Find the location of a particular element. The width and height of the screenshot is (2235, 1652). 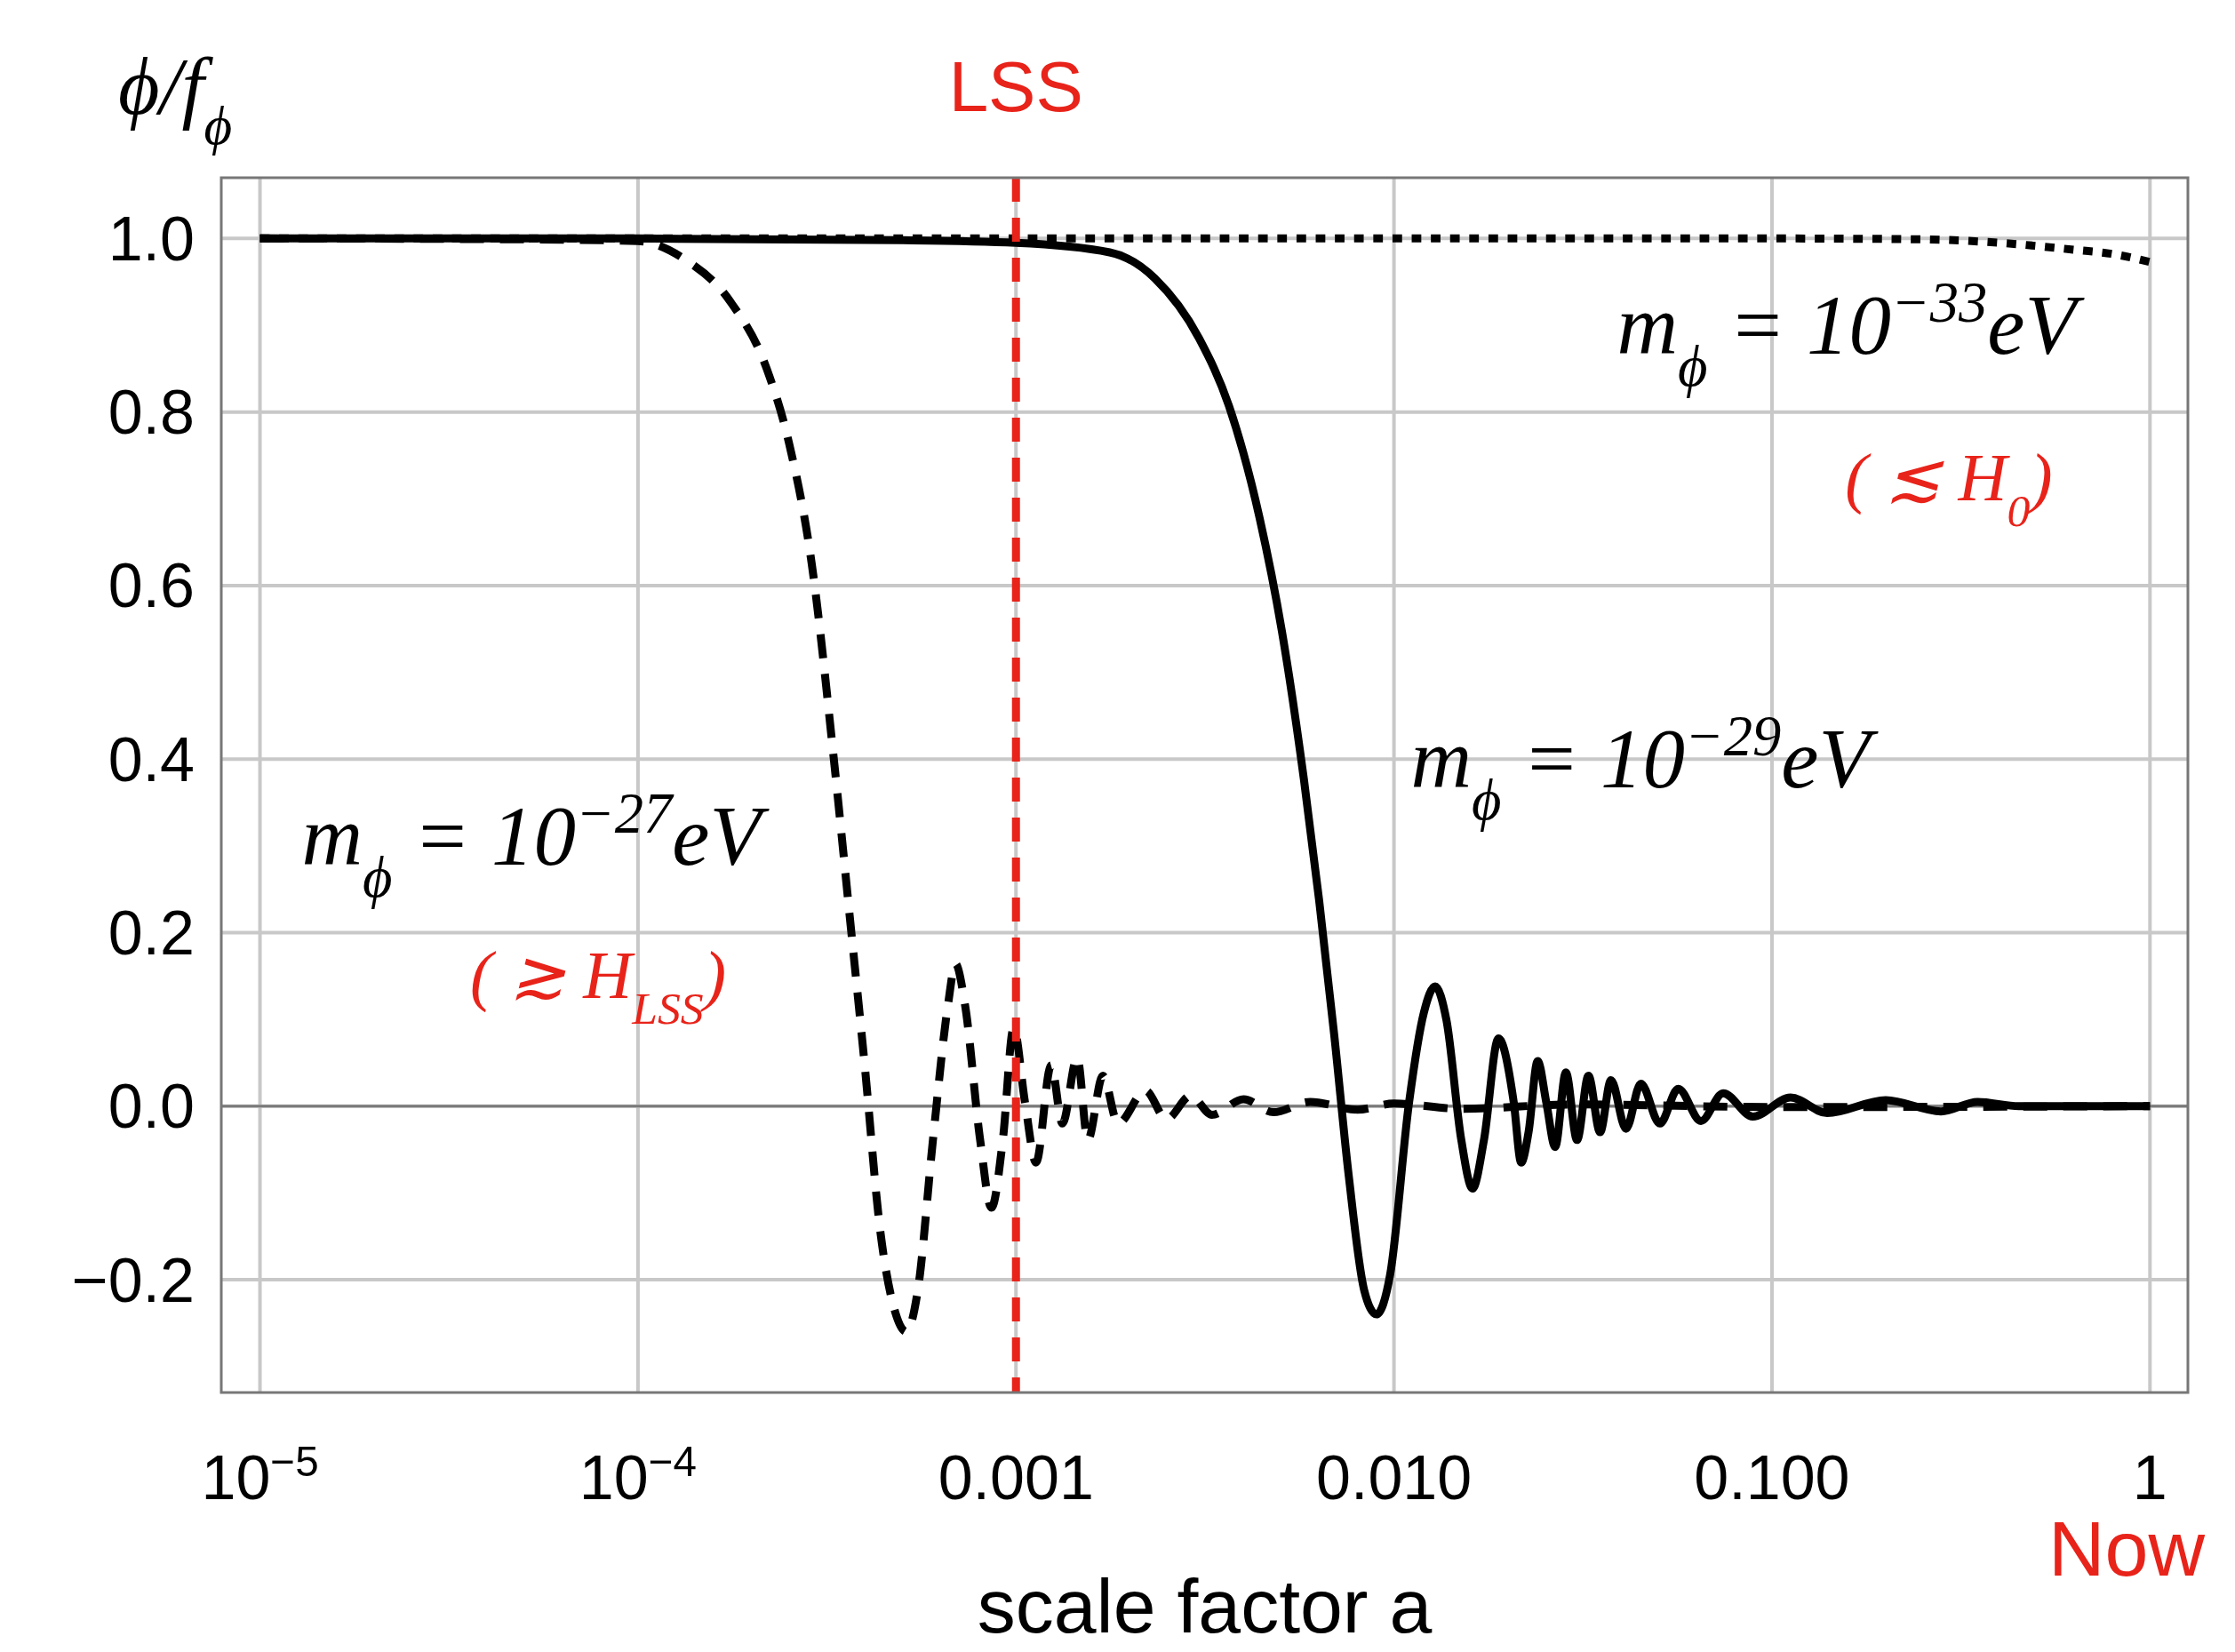

annotation: ( ≲ H$_{0}$) is located at coordinates (1949, 488).